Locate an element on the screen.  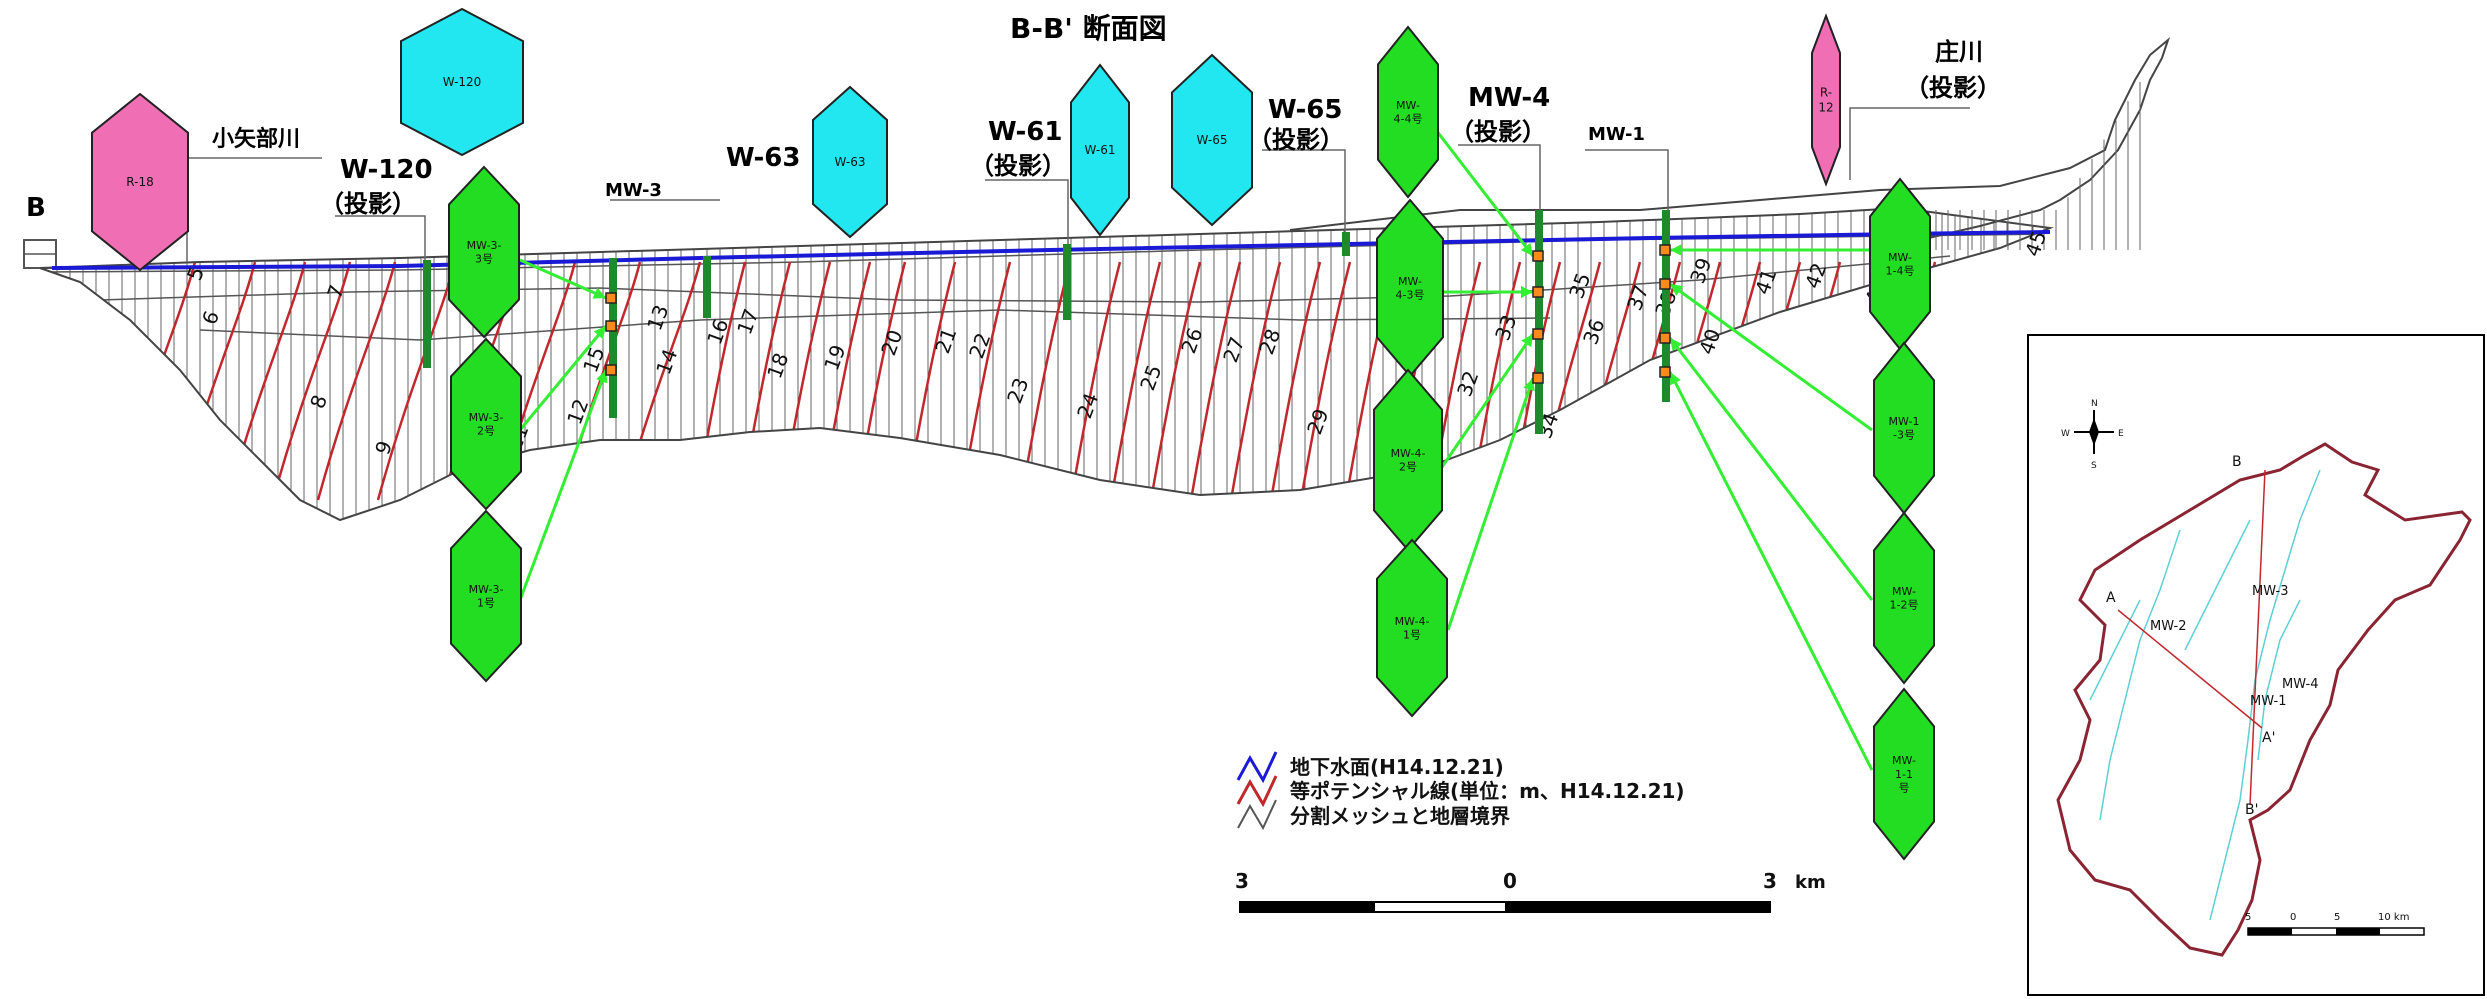
marker-g12: MW-1-2号 is located at coordinates (1904, 598).